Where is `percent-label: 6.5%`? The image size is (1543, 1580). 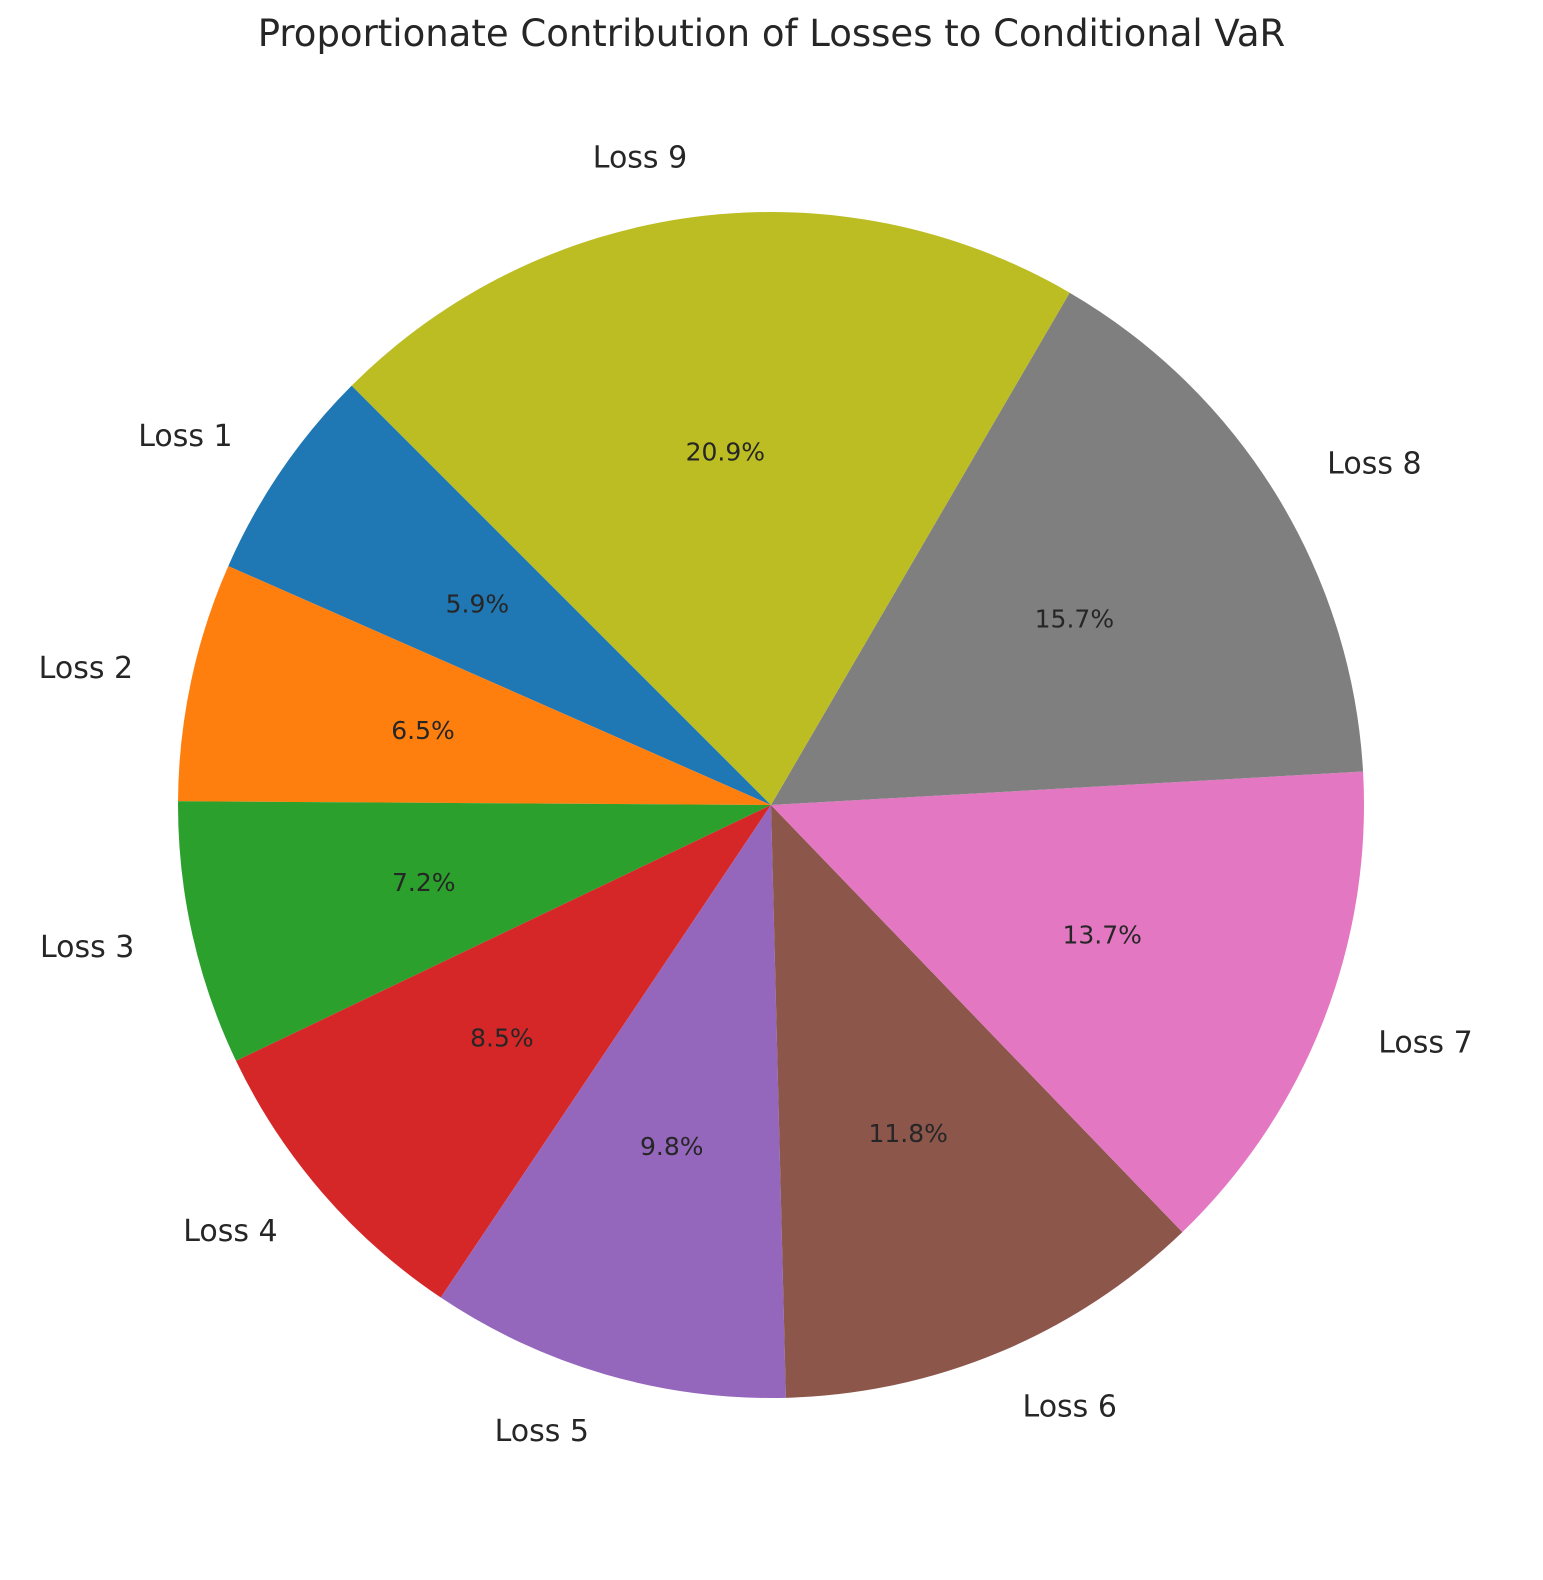 percent-label: 6.5% is located at coordinates (423, 730).